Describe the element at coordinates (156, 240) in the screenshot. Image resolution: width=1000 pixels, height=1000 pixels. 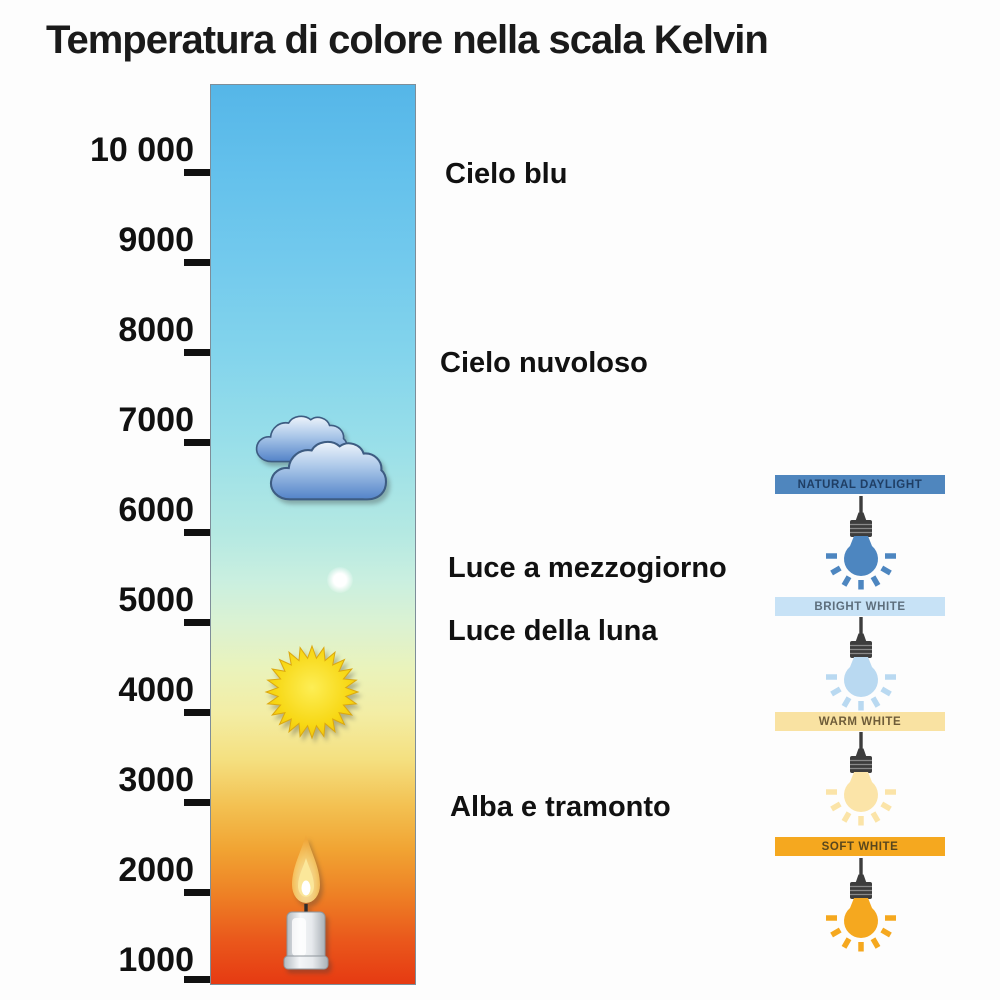
I see `scale-tick-label: 9000` at that location.